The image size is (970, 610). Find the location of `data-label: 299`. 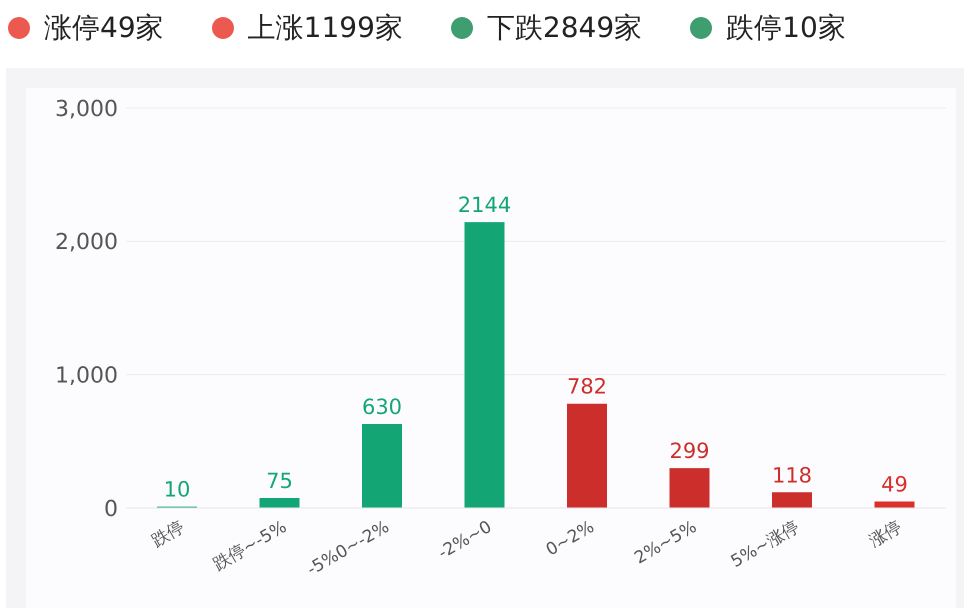

data-label: 299 is located at coordinates (689, 451).